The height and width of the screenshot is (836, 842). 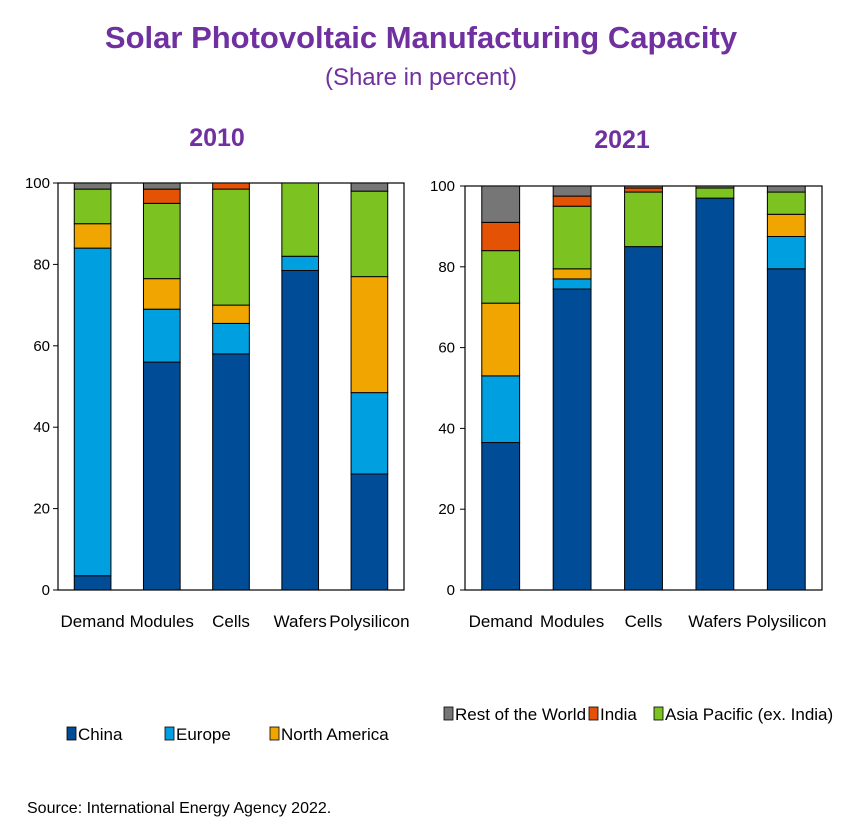 What do you see at coordinates (217, 138) in the screenshot?
I see `chart-title: 2010` at bounding box center [217, 138].